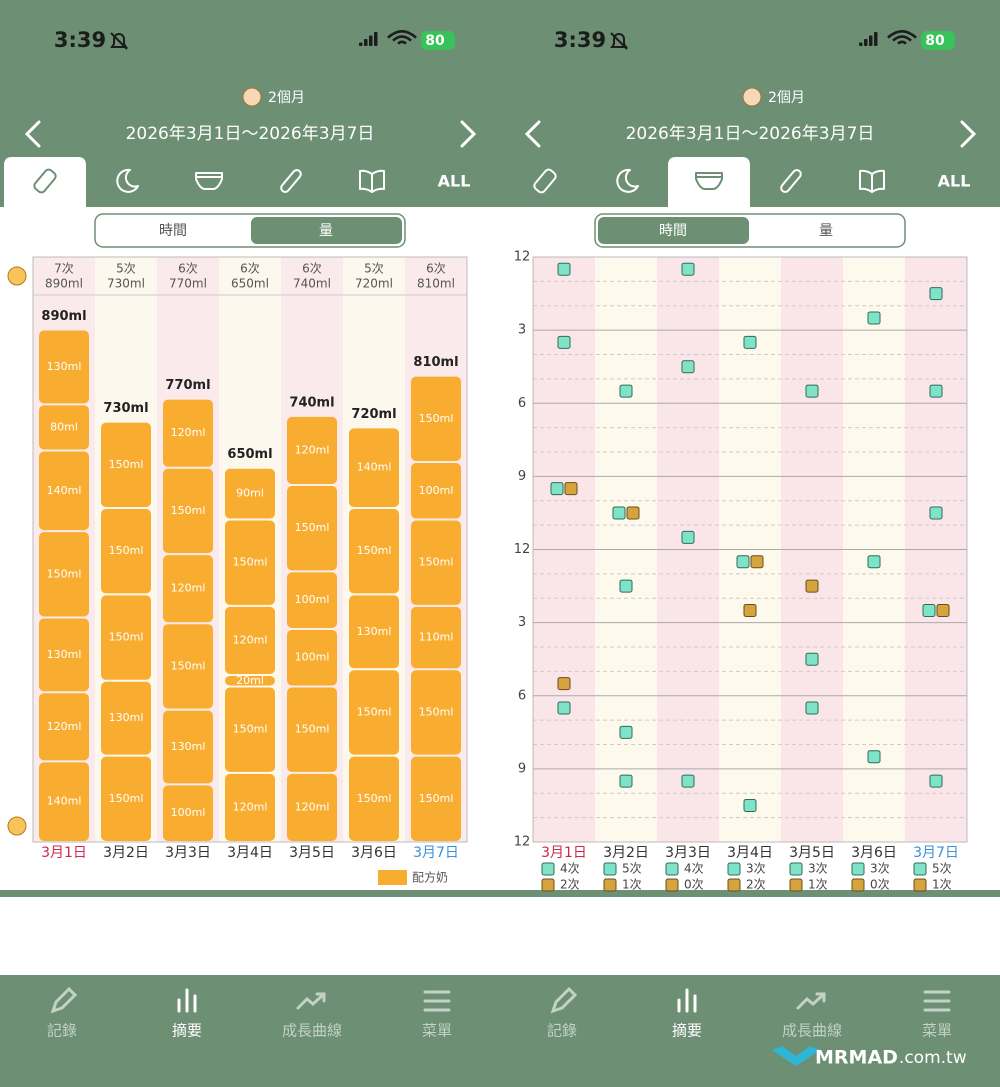 This screenshot has height=1087, width=1000. I want to click on divider, so click(500, 893).